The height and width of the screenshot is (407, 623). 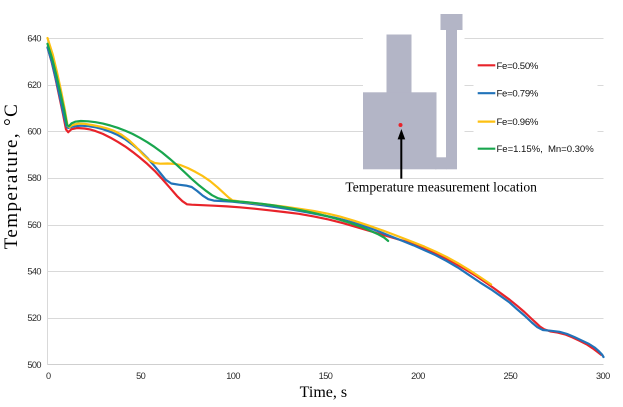 What do you see at coordinates (518, 66) in the screenshot?
I see `svg-text: Fe=0.50%` at bounding box center [518, 66].